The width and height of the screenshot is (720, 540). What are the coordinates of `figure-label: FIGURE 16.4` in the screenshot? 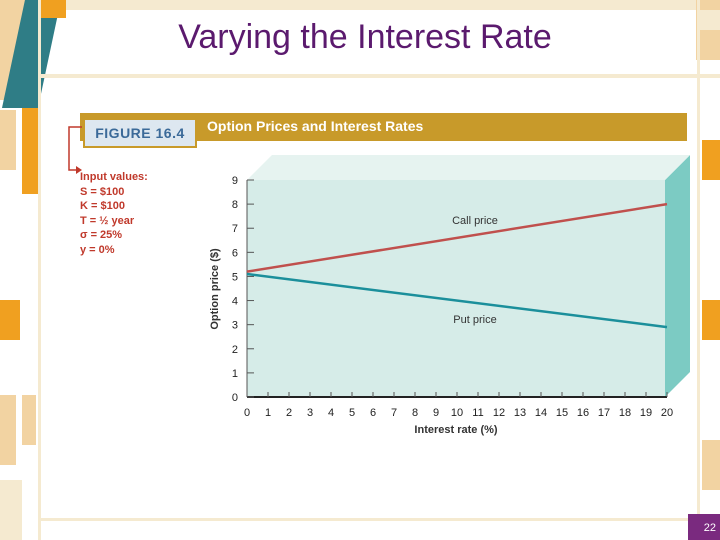 It's located at (140, 133).